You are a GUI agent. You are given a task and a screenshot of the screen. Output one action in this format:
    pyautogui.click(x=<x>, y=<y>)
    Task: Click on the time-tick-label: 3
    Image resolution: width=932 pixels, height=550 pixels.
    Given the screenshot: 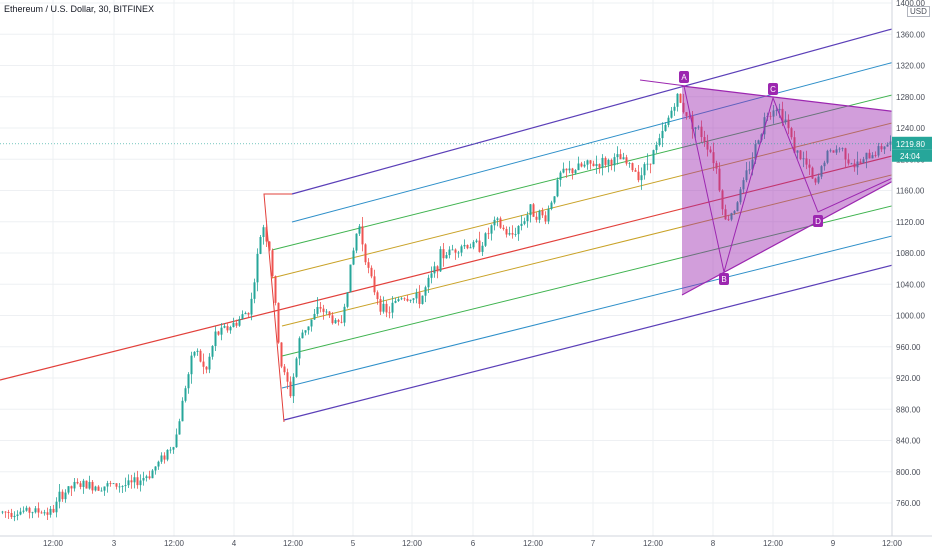 What is the action you would take?
    pyautogui.click(x=114, y=543)
    